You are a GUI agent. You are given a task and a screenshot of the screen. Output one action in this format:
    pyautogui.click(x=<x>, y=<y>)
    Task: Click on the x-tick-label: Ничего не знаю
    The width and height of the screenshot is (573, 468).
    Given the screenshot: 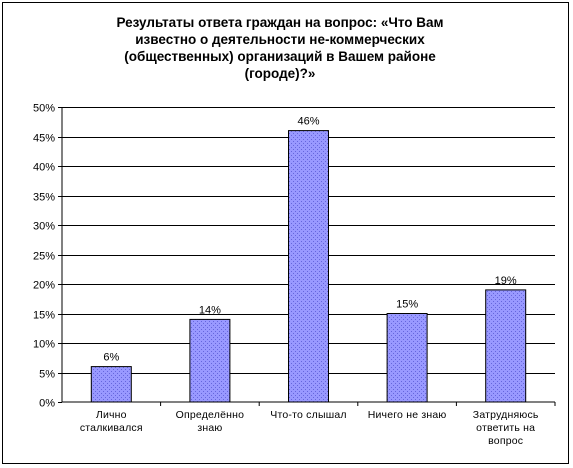 What is the action you would take?
    pyautogui.click(x=407, y=415)
    